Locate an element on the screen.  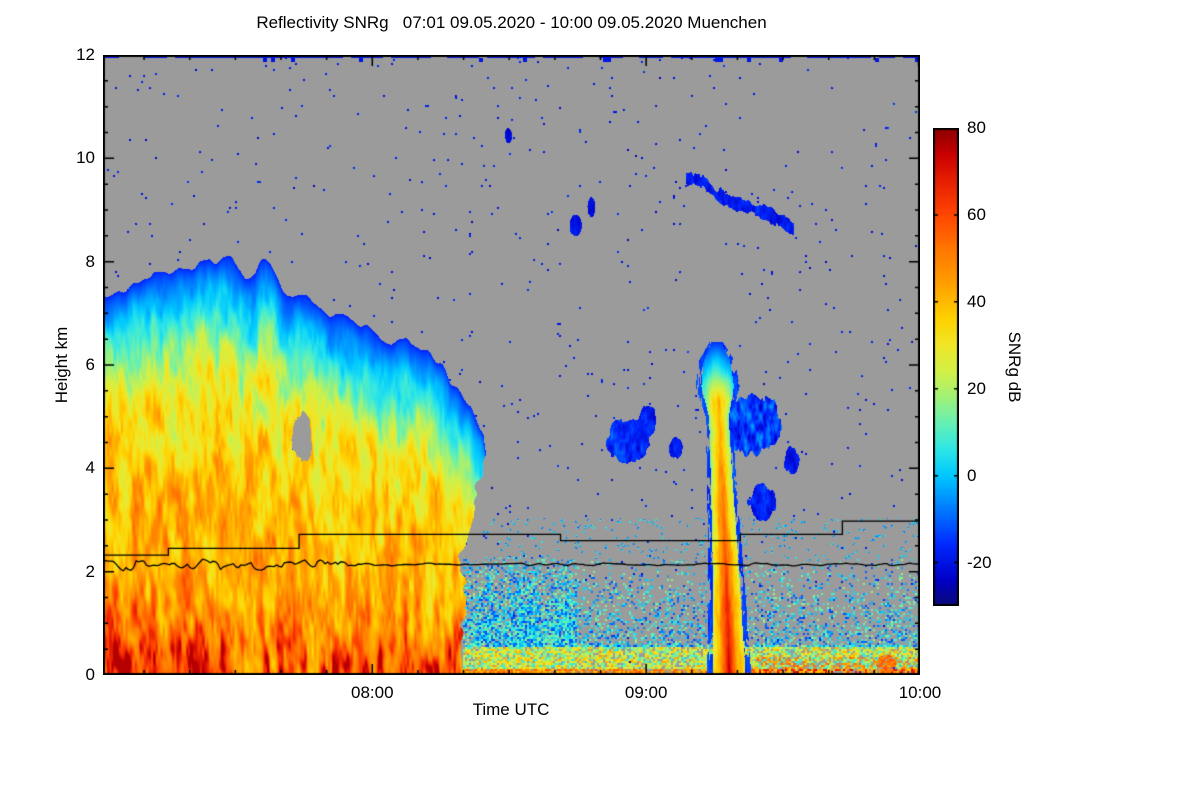
x-tick-label: 10:00 is located at coordinates (920, 692).